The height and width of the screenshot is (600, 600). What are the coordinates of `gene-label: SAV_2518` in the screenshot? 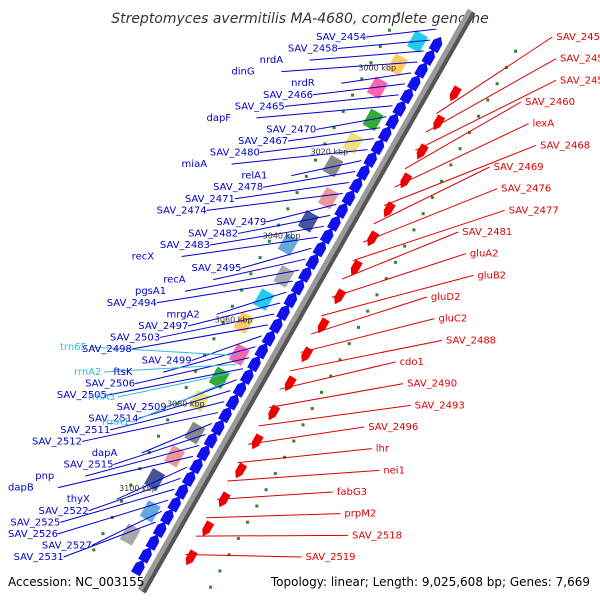 It's located at (377, 535).